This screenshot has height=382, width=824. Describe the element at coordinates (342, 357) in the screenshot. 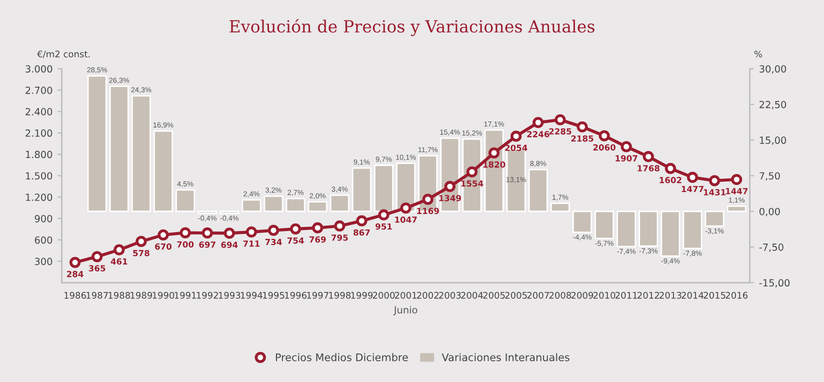

I see `legend-label: Precios Medios Diciembre` at that location.